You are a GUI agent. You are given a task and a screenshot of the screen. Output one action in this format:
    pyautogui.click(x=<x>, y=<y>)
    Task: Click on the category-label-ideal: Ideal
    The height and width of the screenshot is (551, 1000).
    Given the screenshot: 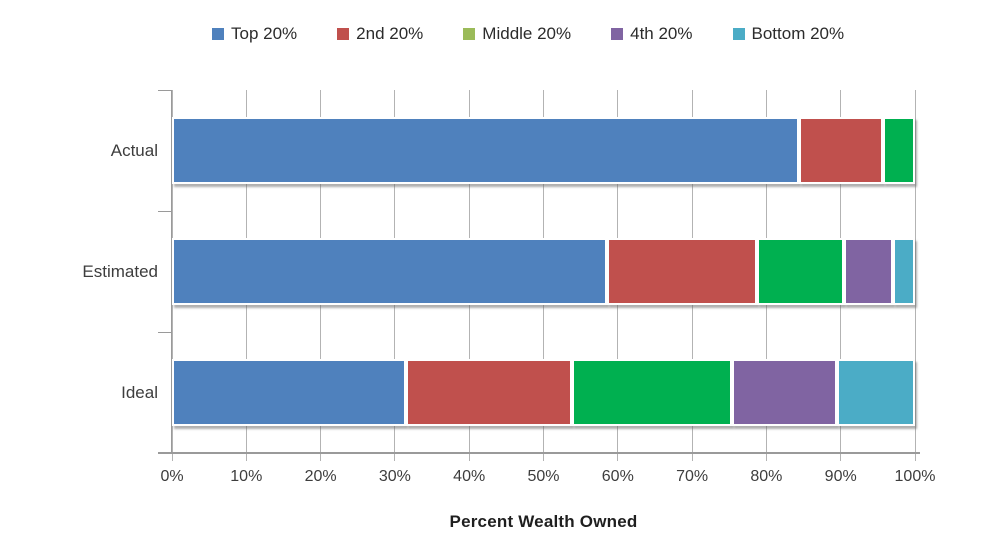 What is the action you would take?
    pyautogui.click(x=139, y=392)
    